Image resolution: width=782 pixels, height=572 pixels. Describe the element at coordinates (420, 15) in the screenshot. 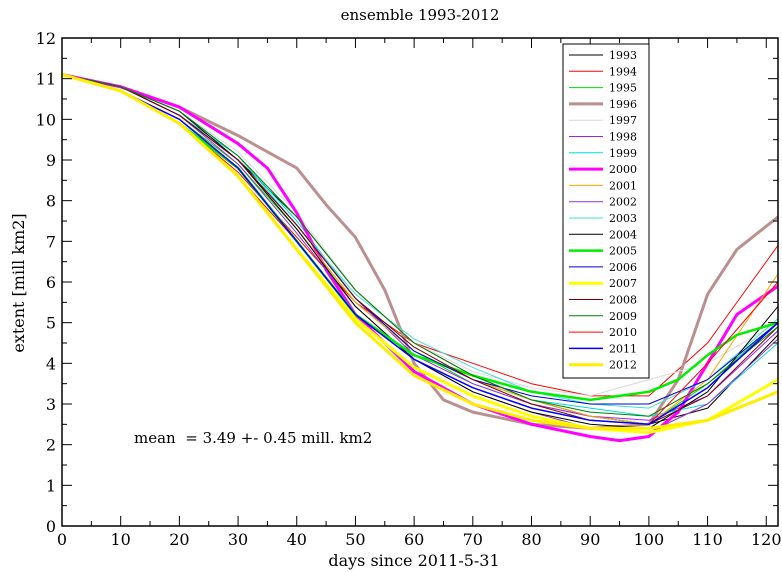

I see `chart-title: ensemble 1993-2012` at that location.